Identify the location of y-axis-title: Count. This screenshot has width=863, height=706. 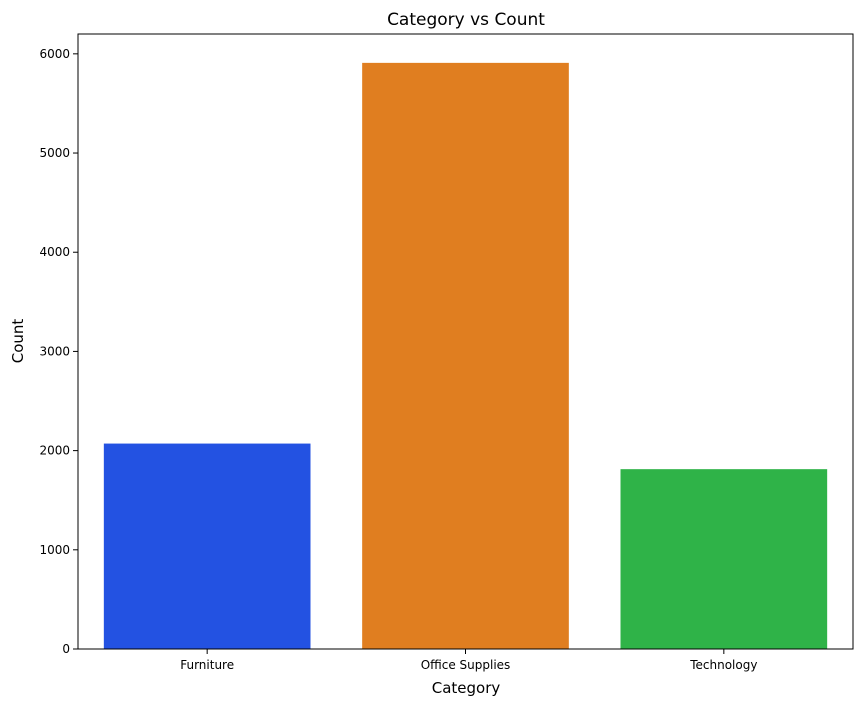
(18, 341).